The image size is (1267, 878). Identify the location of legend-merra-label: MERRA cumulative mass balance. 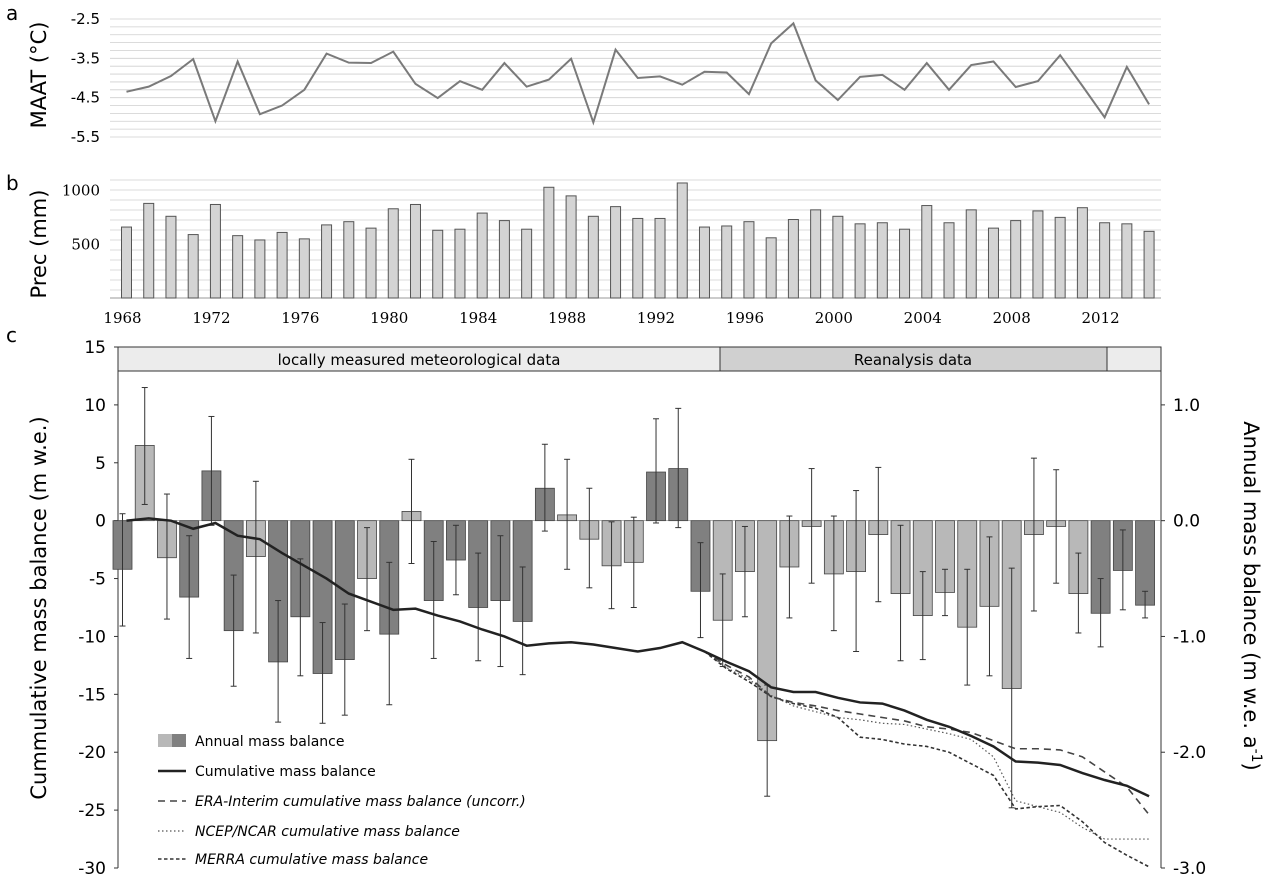
(311, 860).